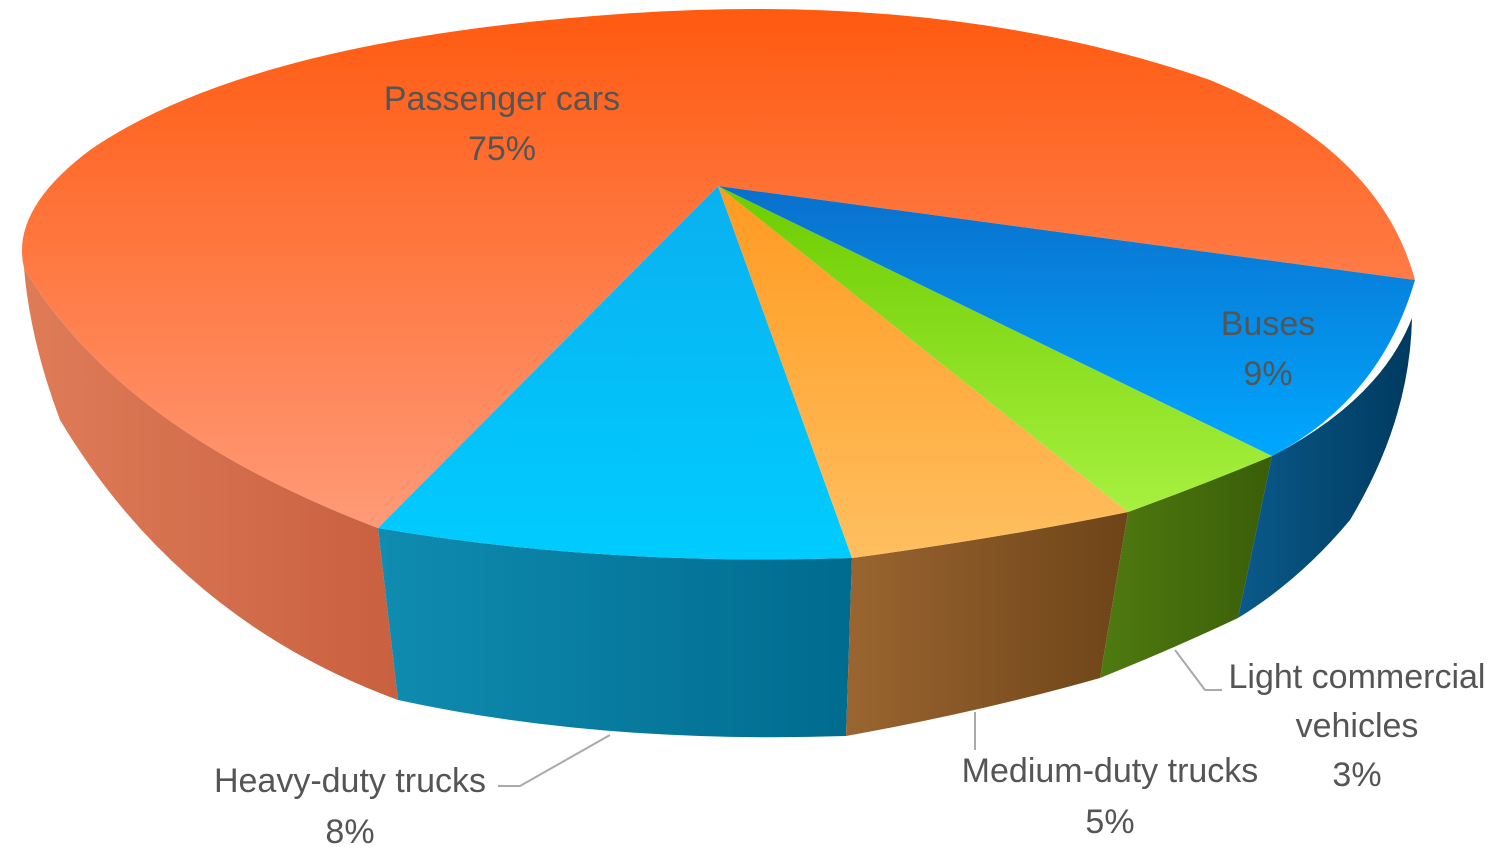 This screenshot has width=1502, height=863. I want to click on slice-buses, so click(1066, 321).